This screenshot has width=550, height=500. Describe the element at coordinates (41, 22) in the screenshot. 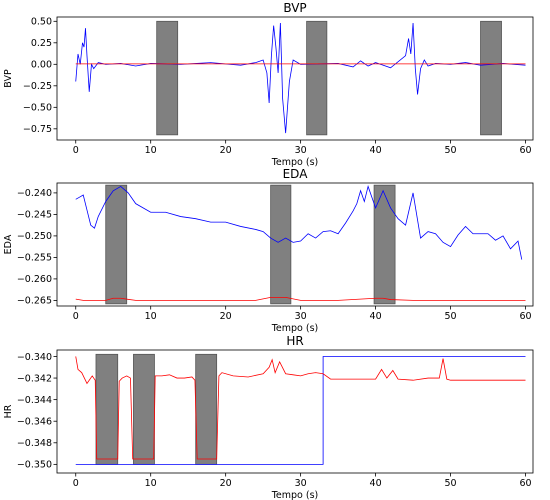

I see `y-tick-label: 0.50` at that location.